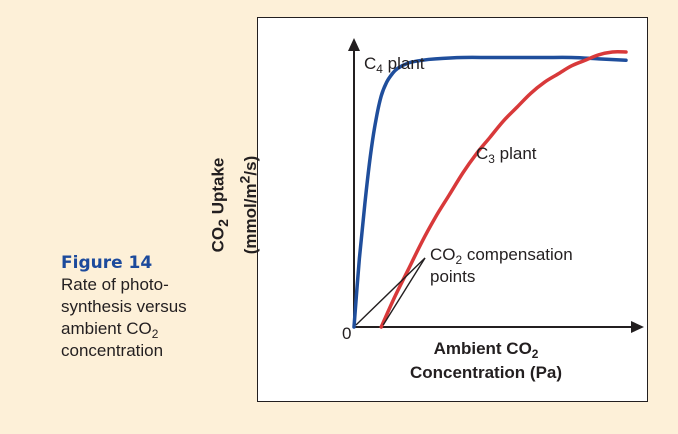  I want to click on annotation-line-1-pre: CO, so click(443, 254).